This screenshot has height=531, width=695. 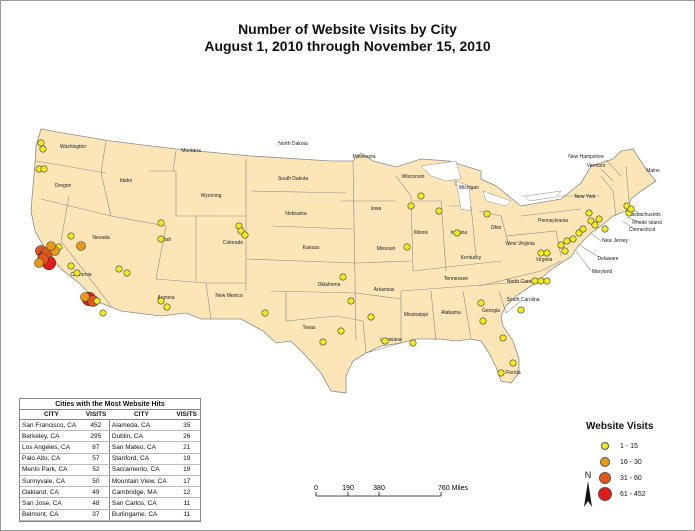 I want to click on top-cities-heading: Cities with the Most Website Hits, so click(x=110, y=404).